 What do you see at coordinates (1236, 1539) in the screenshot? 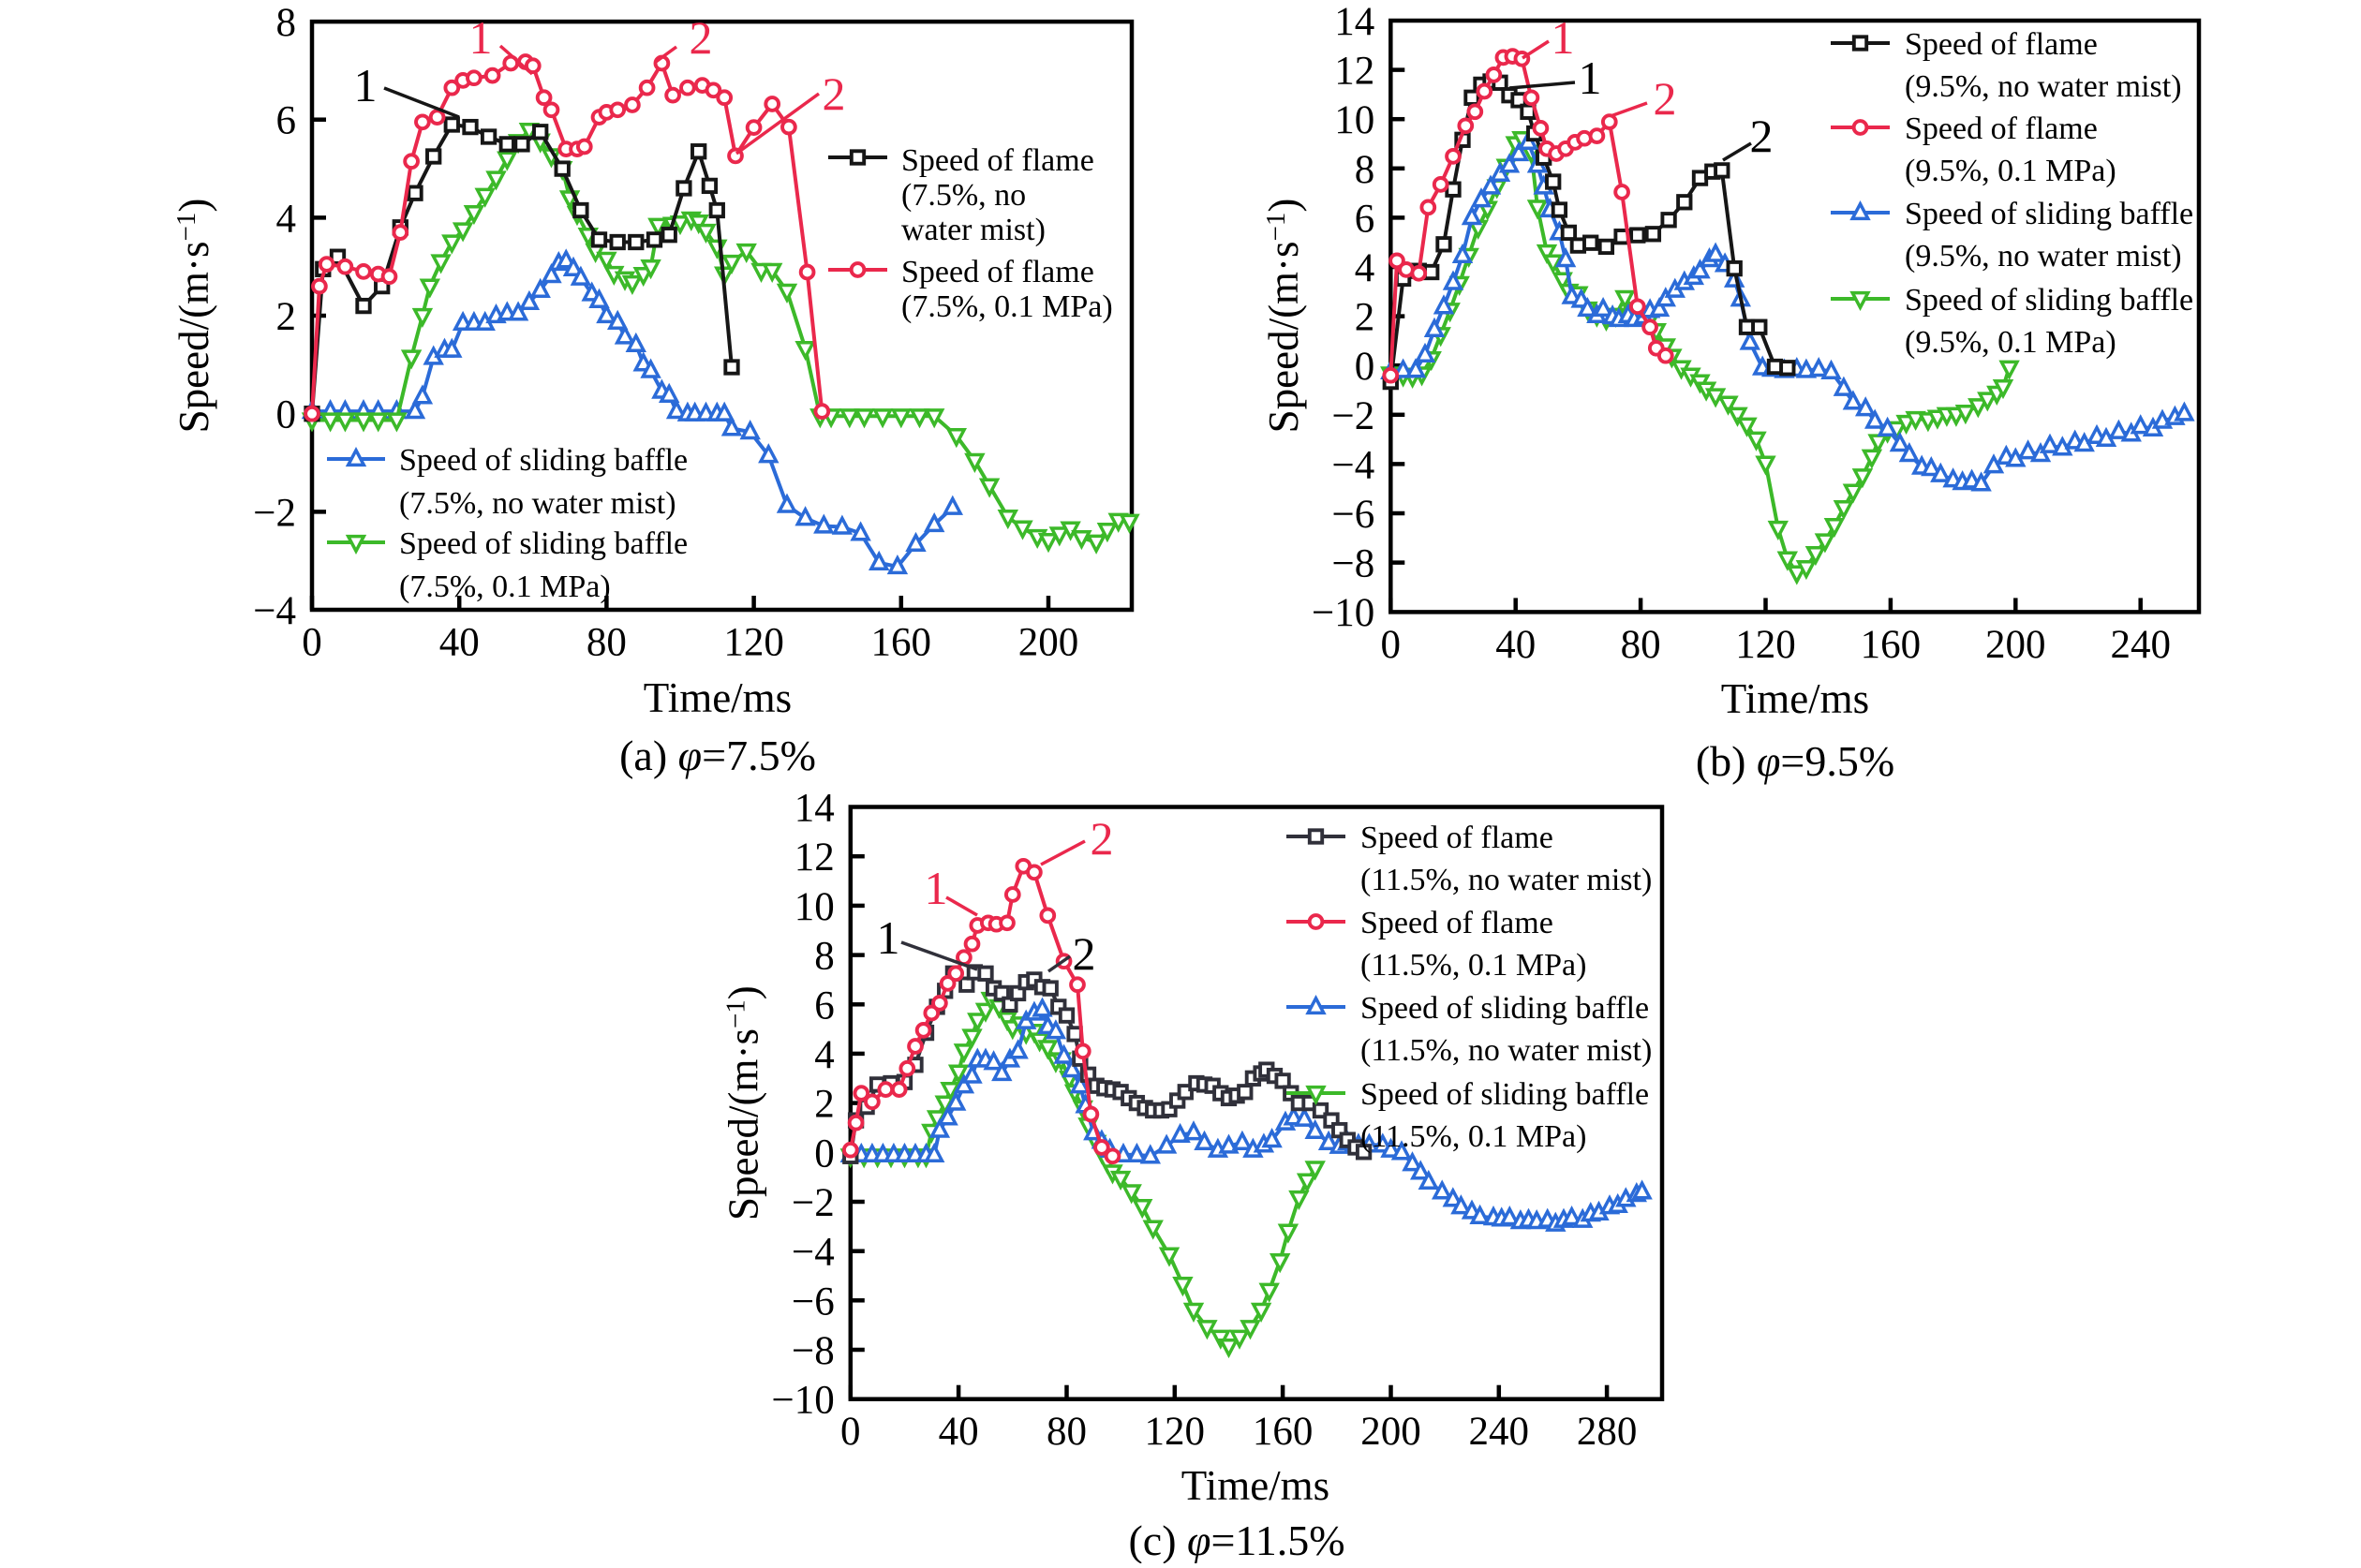
I see `svg-text: (c) φ=11.5%` at bounding box center [1236, 1539].